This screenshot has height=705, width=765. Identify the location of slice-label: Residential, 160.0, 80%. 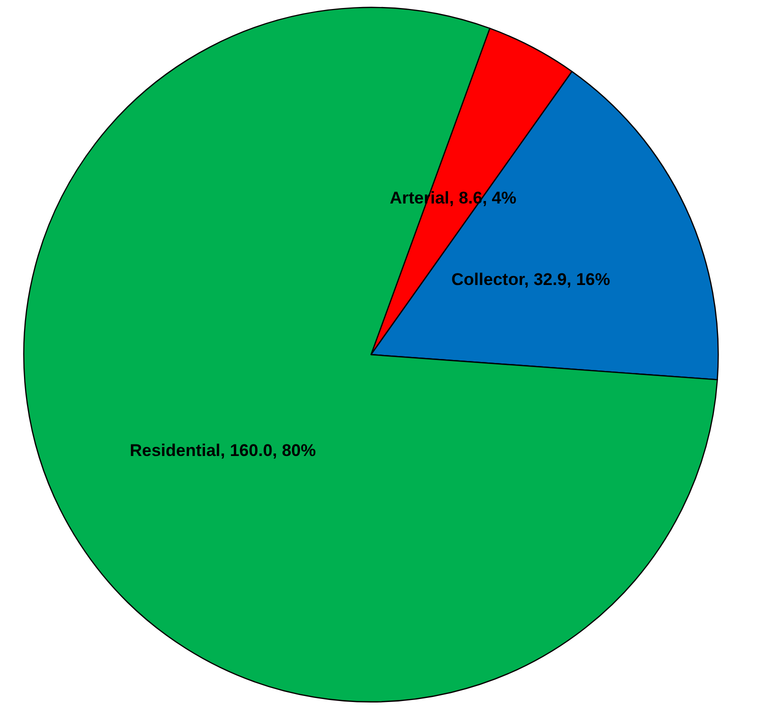
(223, 450).